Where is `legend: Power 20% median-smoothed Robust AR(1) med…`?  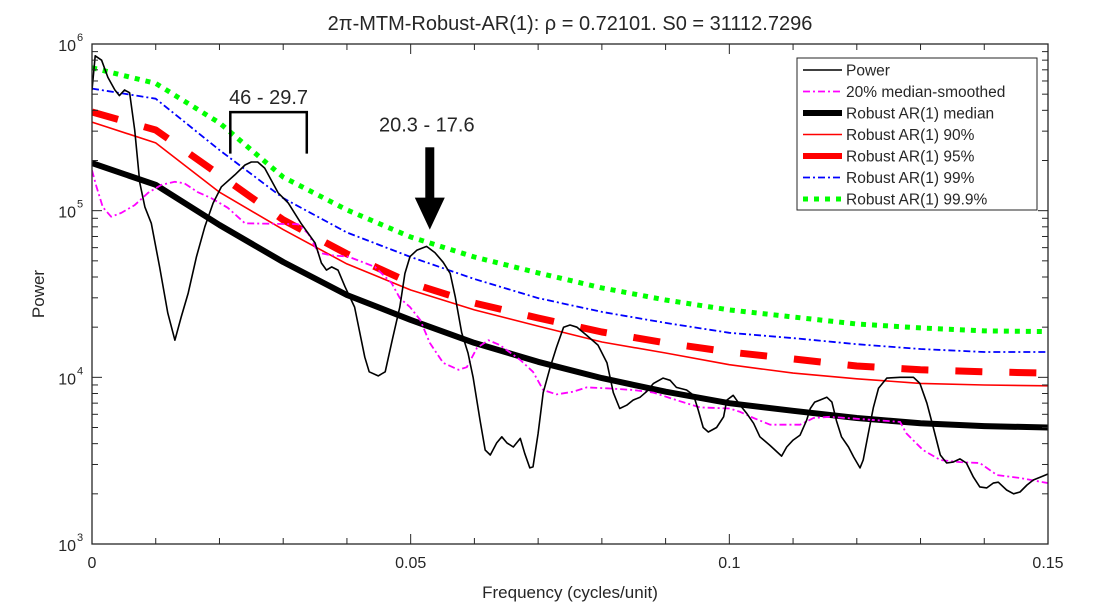
legend: Power 20% median-smoothed Robust AR(1) med… is located at coordinates (917, 134).